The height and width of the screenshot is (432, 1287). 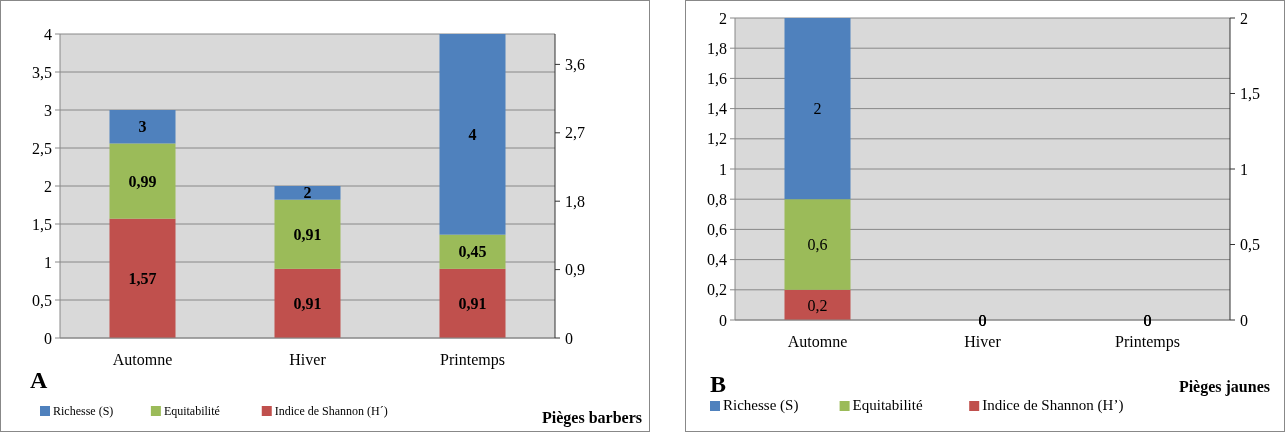 I want to click on total-label: 4, so click(x=472, y=134).